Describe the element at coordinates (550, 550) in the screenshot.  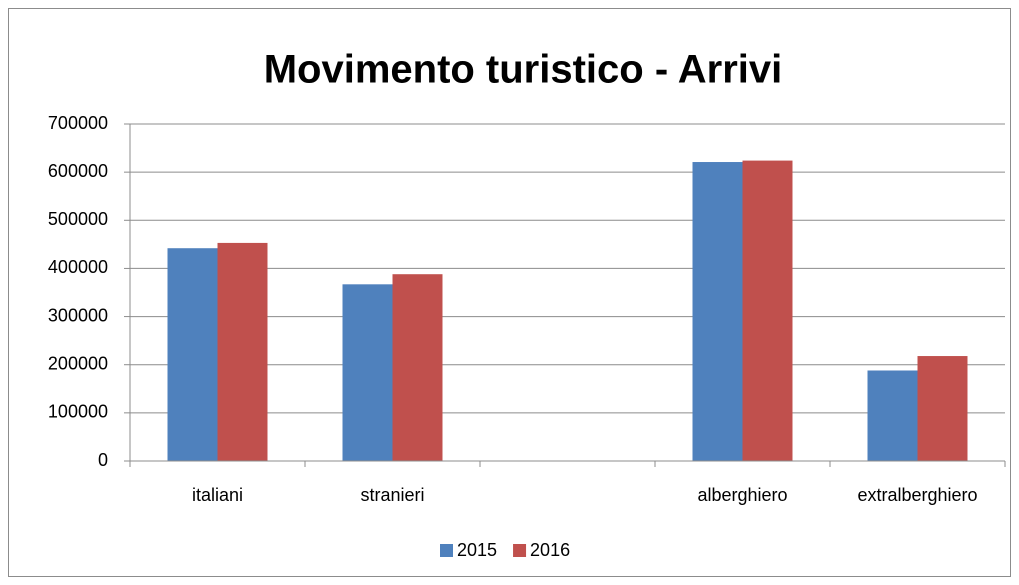
I see `legend-label: 2016` at that location.